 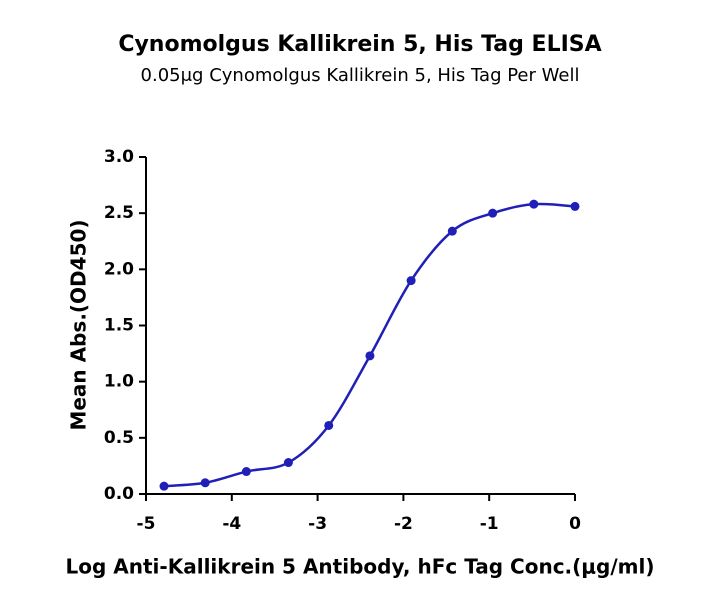 I want to click on y-axis-label: Mean Abs.(OD450), so click(x=79, y=324).